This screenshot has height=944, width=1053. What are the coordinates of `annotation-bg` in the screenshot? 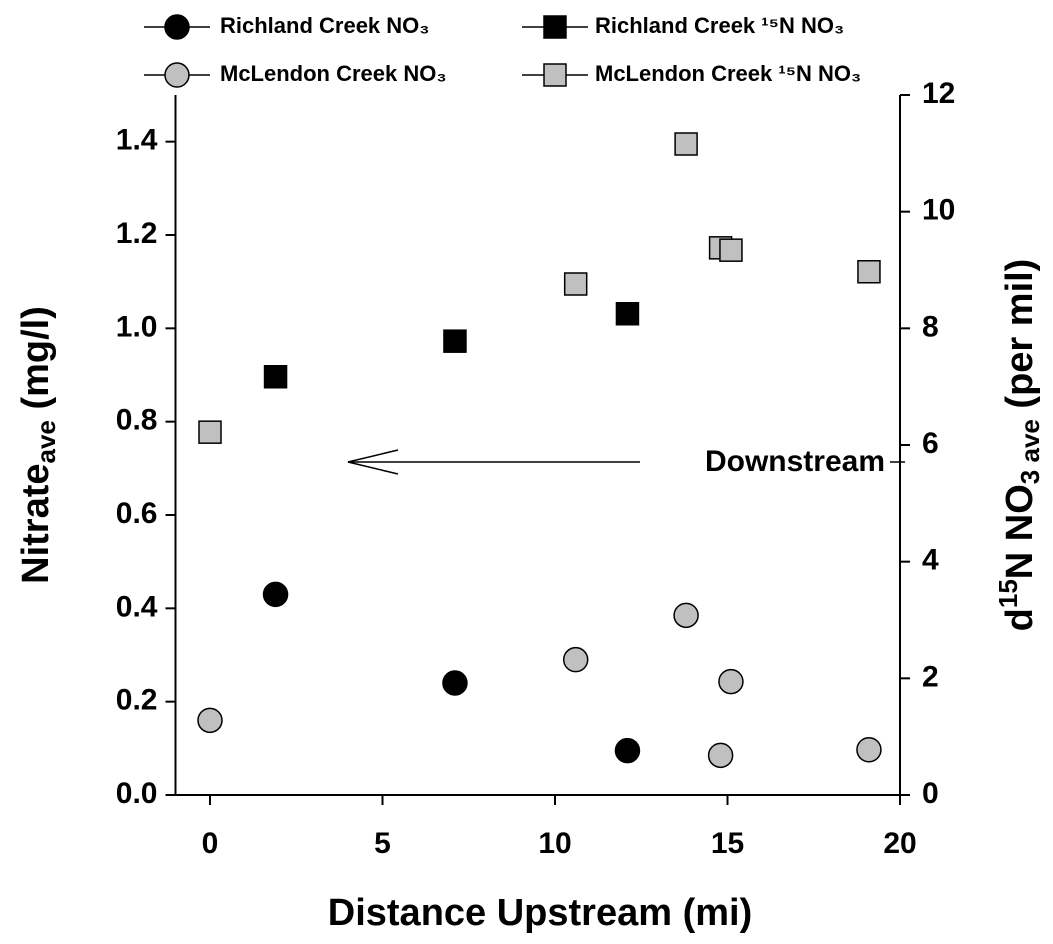 It's located at (765, 462).